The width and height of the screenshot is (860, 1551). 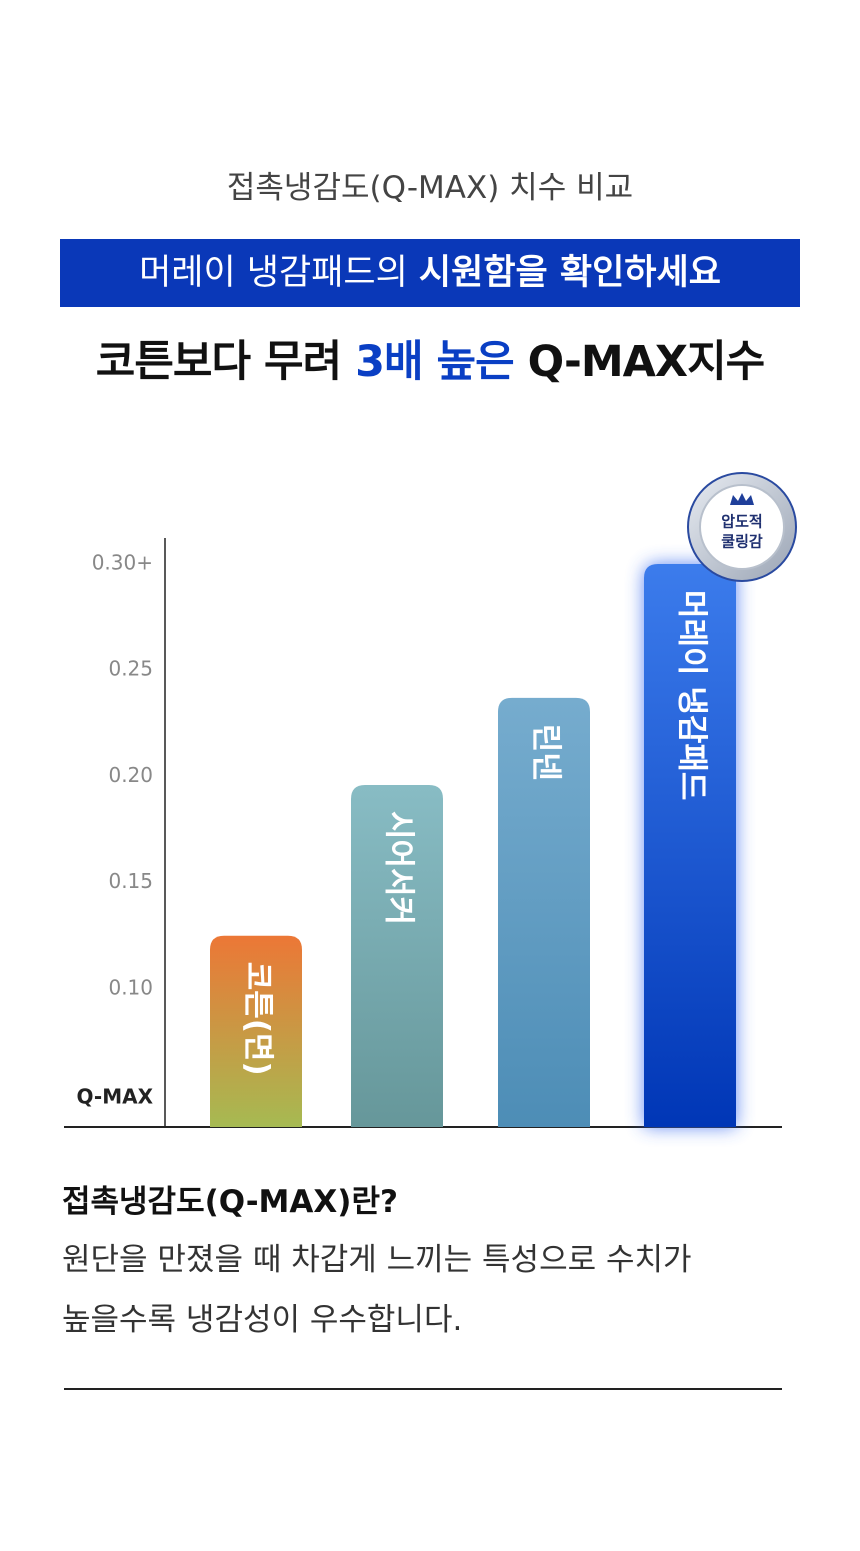 What do you see at coordinates (742, 499) in the screenshot?
I see `badge-crown` at bounding box center [742, 499].